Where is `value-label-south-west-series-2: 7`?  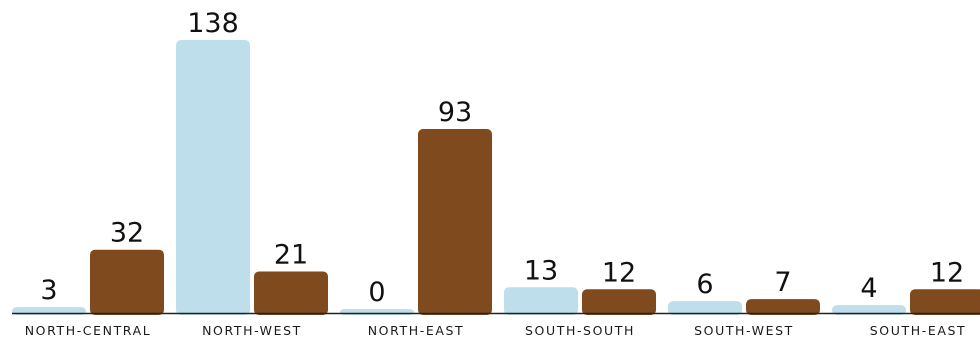 value-label-south-west-series-2: 7 is located at coordinates (782, 282).